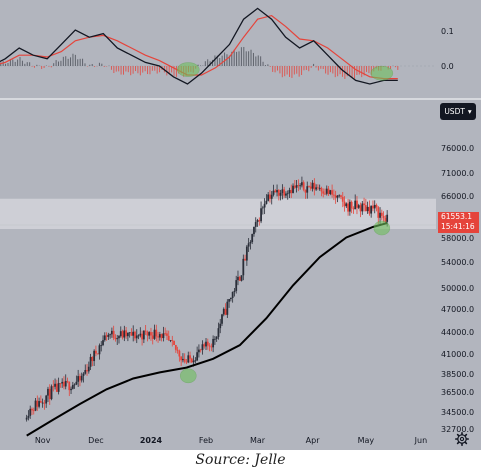 The image size is (481, 471). Describe the element at coordinates (457, 374) in the screenshot. I see `price-y-tick-label: 38500.0` at that location.